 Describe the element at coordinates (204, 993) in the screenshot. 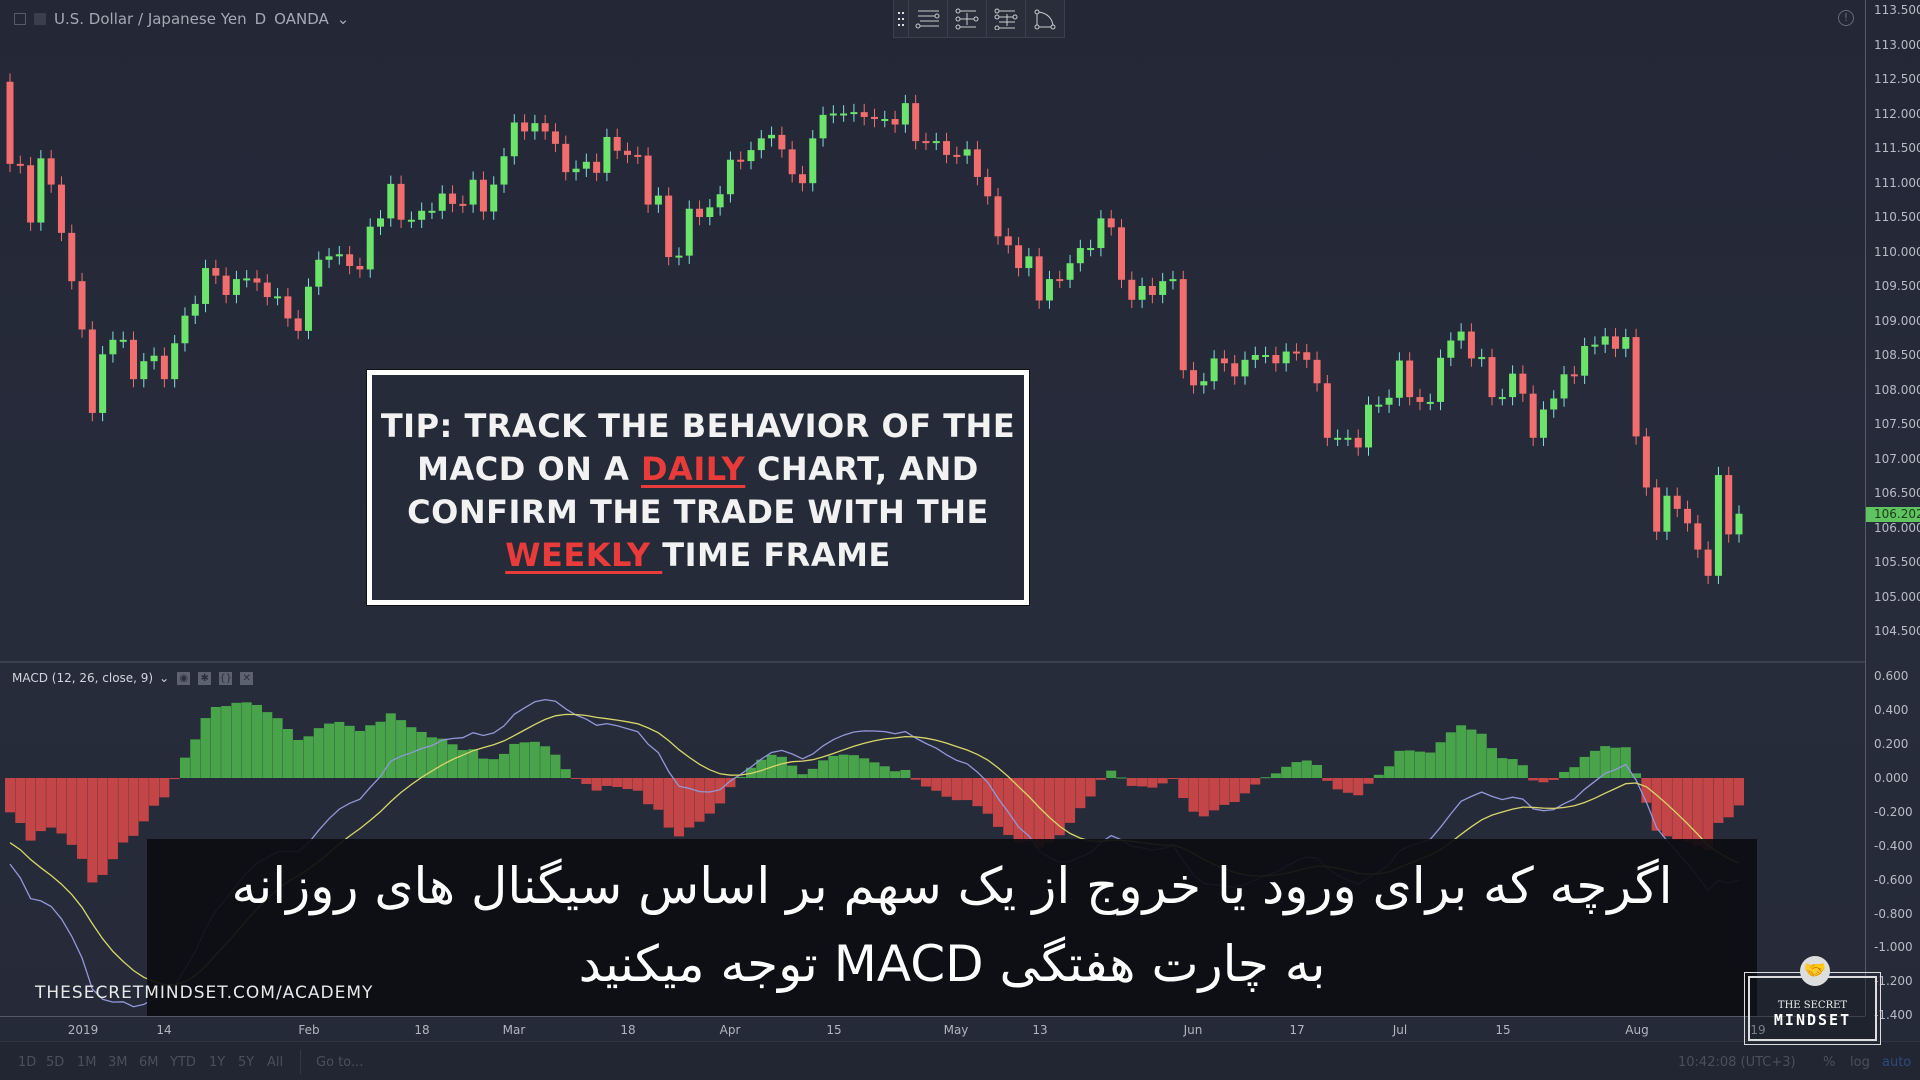

I see `watermark-url: THESECRETMINDSET.COM/ACADEMY` at that location.